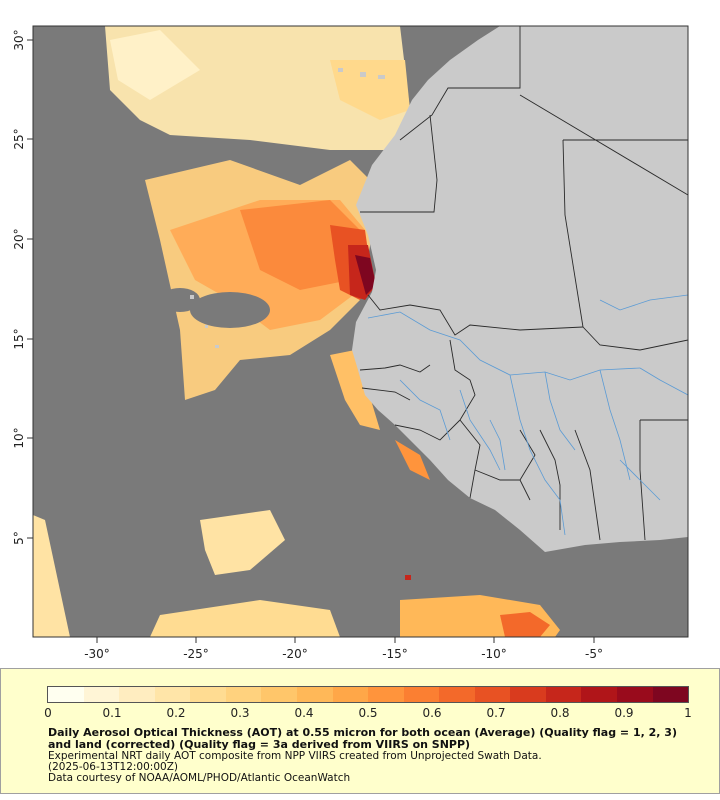 The image size is (720, 800). What do you see at coordinates (30, 289) in the screenshot?
I see `latitude-axis` at bounding box center [30, 289].